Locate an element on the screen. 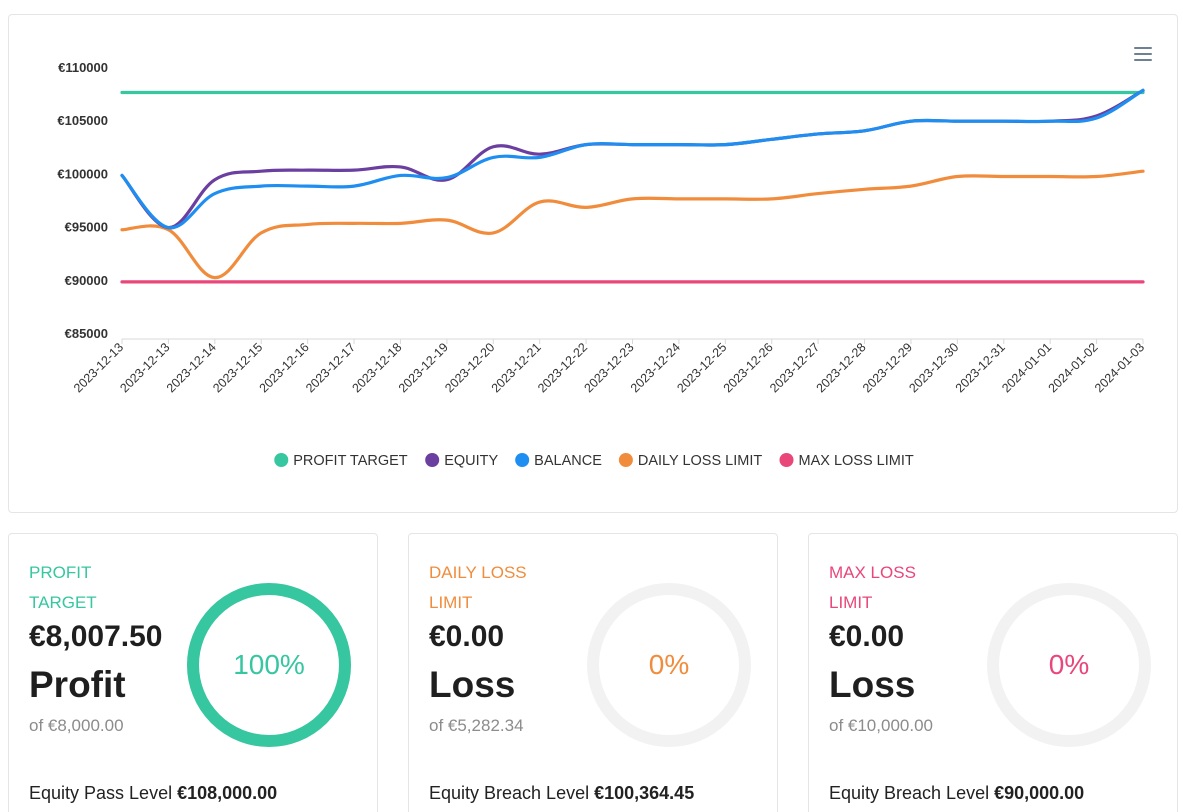 This screenshot has width=1183, height=812. card-amount: €8,007.50 is located at coordinates (96, 636).